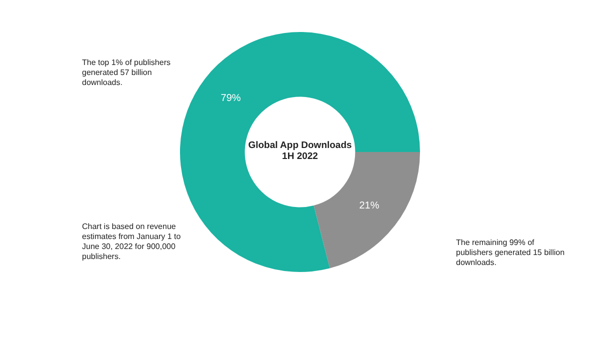 This screenshot has width=590, height=345. Describe the element at coordinates (511, 253) in the screenshot. I see `text: The remaining 99% of publishers generated 15 billion downloads.` at that location.